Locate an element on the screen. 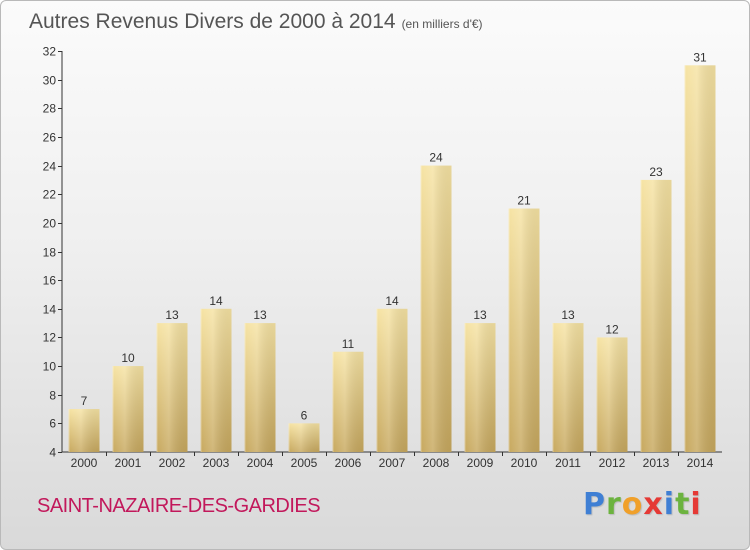 The height and width of the screenshot is (550, 750). y-tick-label: 6 is located at coordinates (52, 424).